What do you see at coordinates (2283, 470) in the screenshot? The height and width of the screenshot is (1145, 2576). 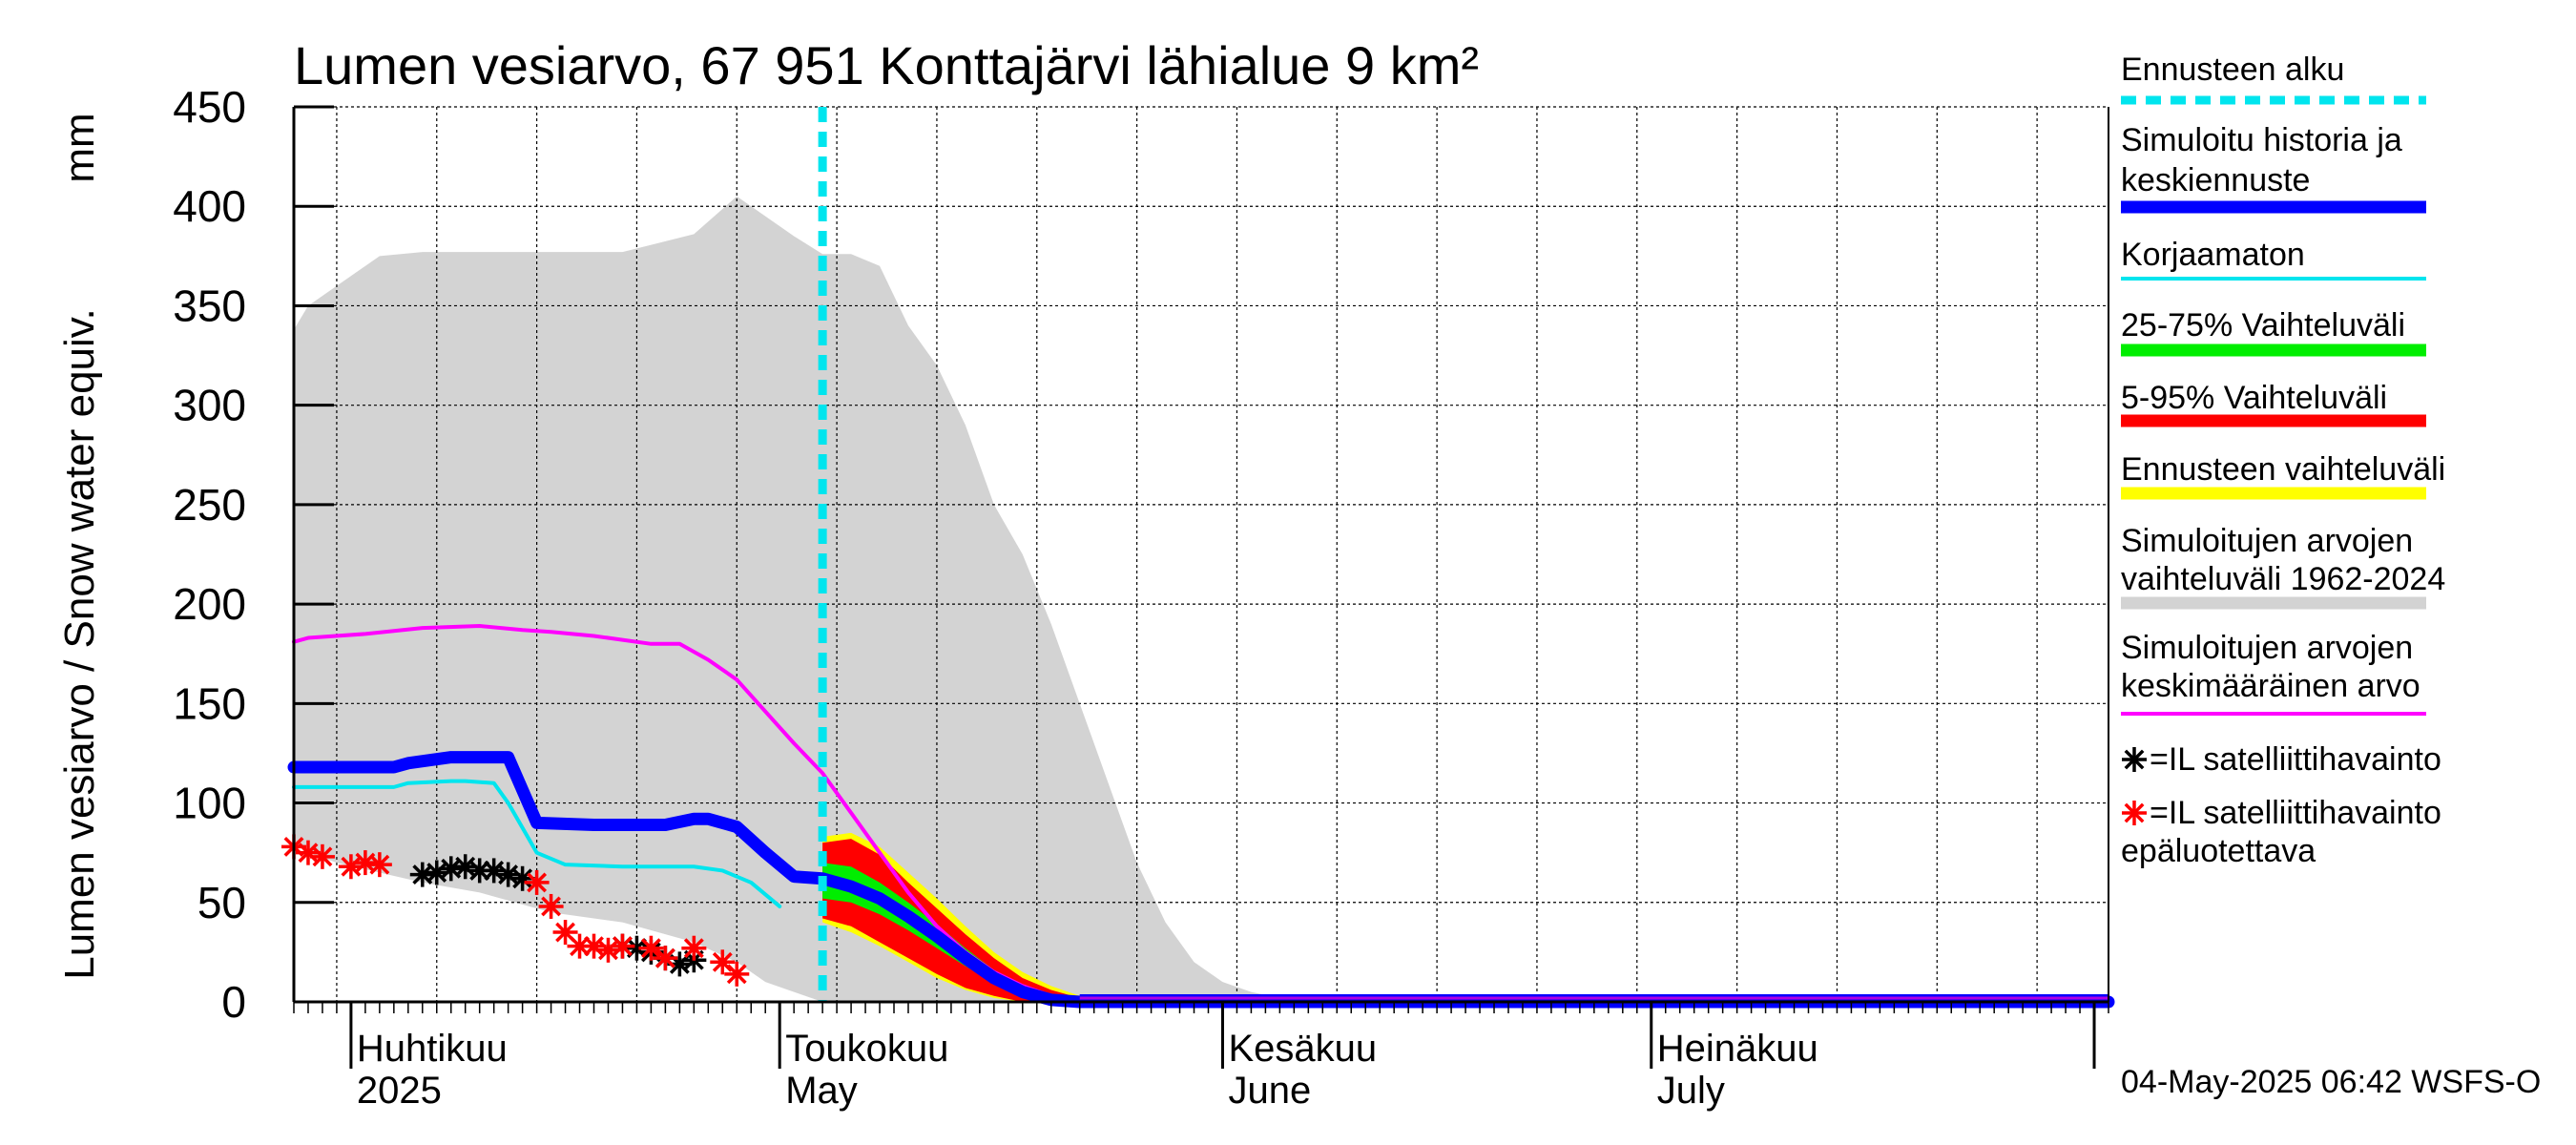 I see `legend-label: Ennusteen vaihteluväli` at bounding box center [2283, 470].